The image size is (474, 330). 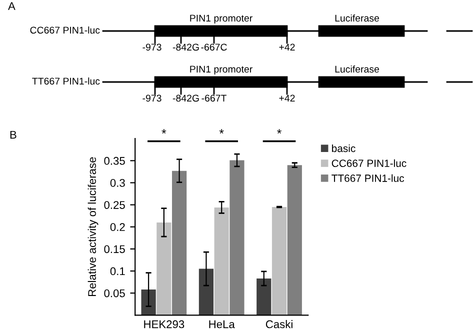 What do you see at coordinates (12, 6) in the screenshot?
I see `text: A` at bounding box center [12, 6].